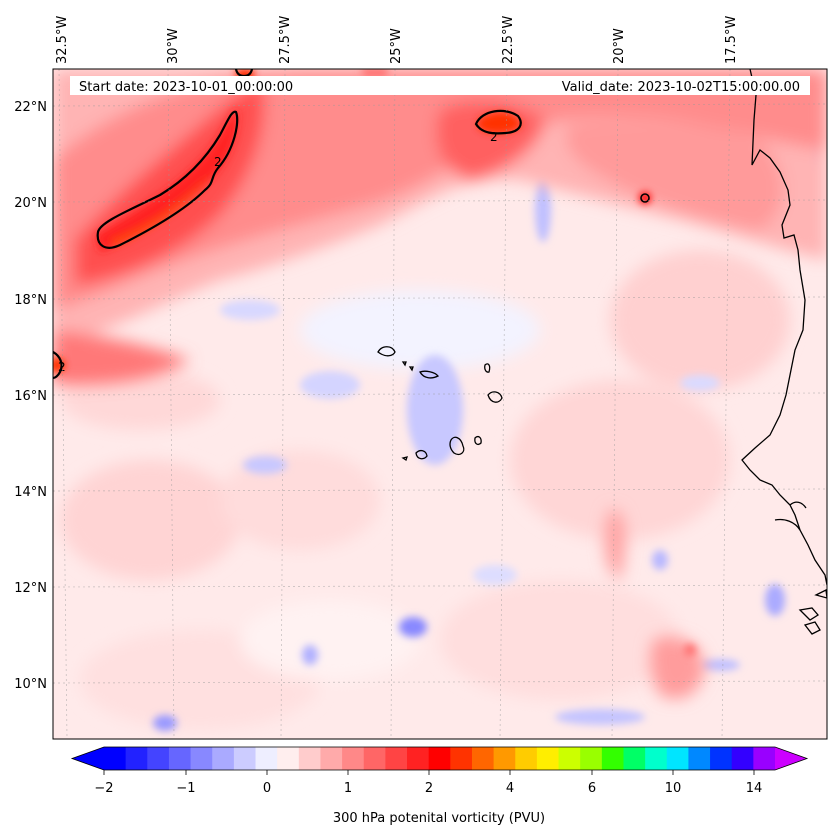 Image resolution: width=837 pixels, height=836 pixels. What do you see at coordinates (267, 788) in the screenshot?
I see `colorbar-tick-label: 0` at bounding box center [267, 788].